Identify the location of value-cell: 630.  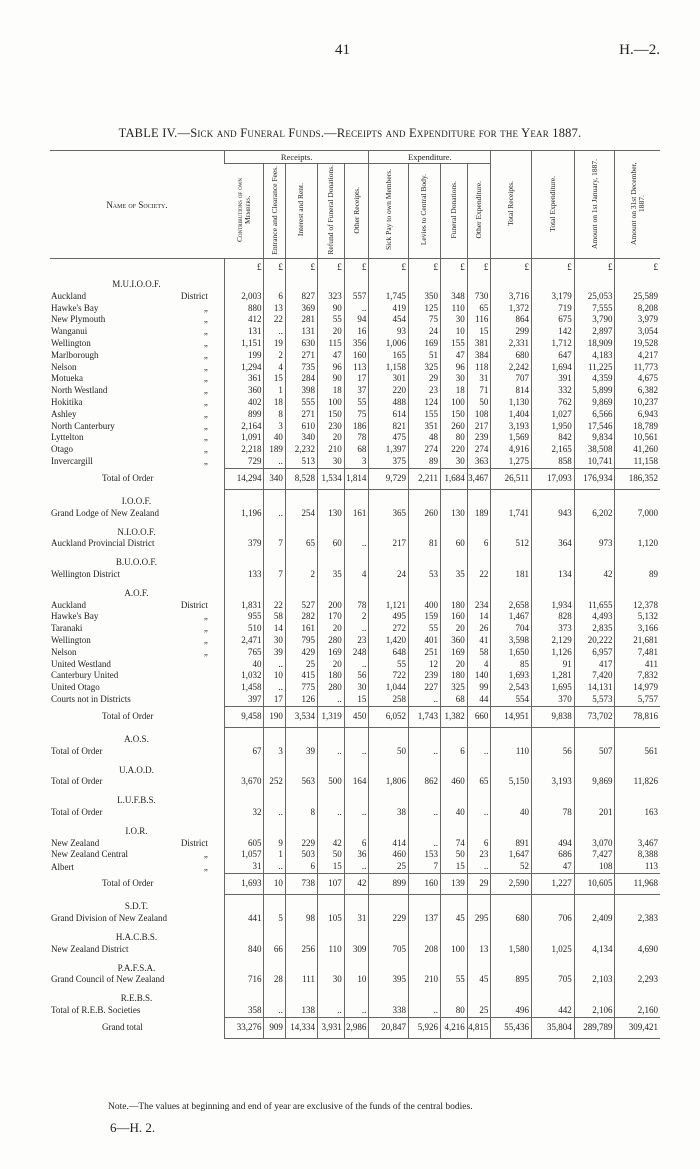
(301, 343).